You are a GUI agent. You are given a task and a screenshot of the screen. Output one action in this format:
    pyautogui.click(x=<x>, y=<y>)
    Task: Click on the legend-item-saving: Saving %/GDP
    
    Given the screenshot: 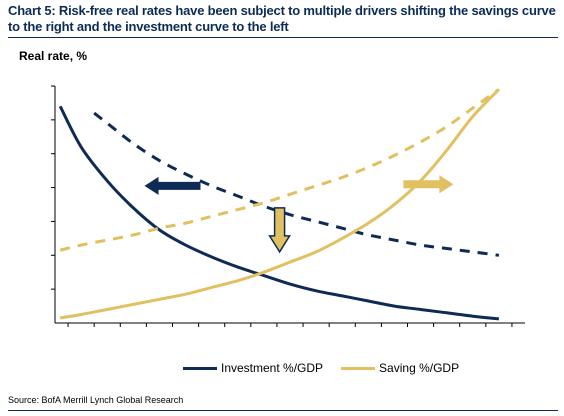 What is the action you would take?
    pyautogui.click(x=400, y=368)
    